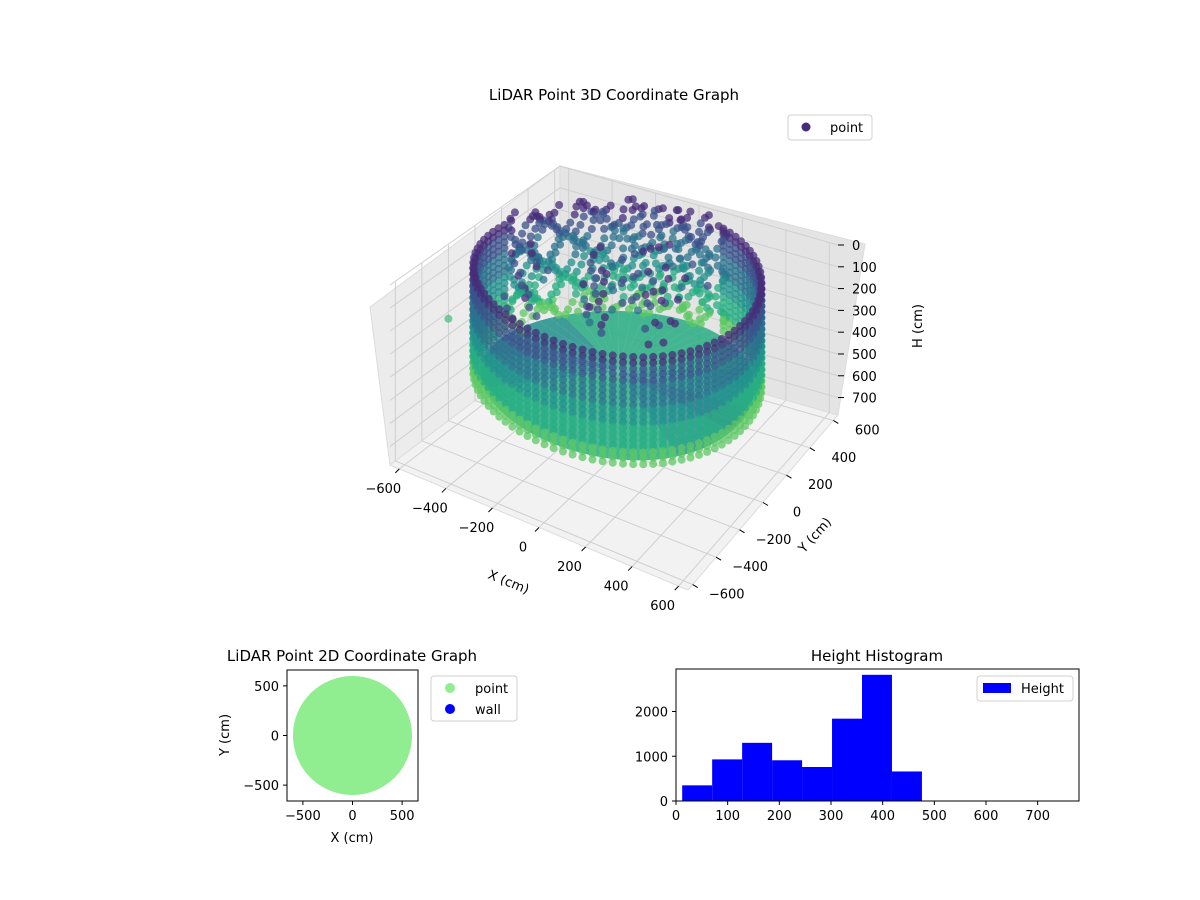 This screenshot has height=900, width=1200. What do you see at coordinates (867, 430) in the screenshot?
I see `y-tick-label-3d: 600` at bounding box center [867, 430].